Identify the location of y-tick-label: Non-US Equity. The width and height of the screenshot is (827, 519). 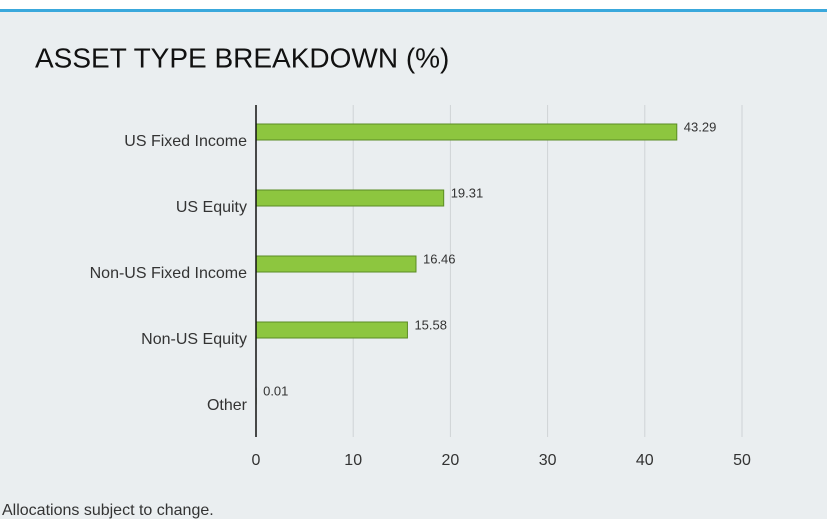
(194, 339).